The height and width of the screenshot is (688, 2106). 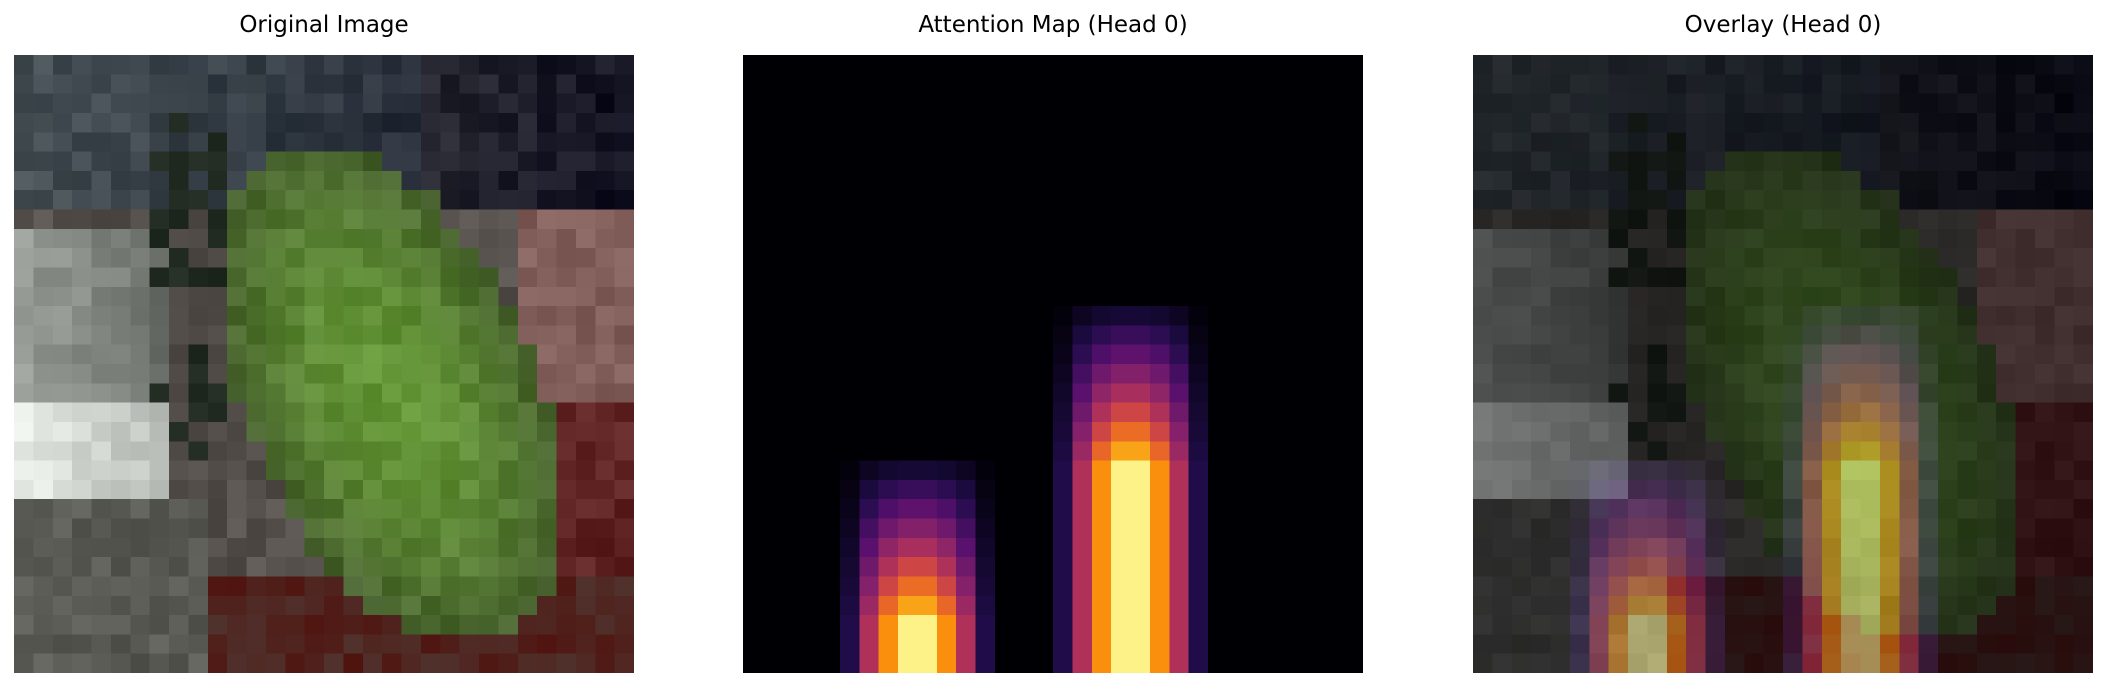 I want to click on panel-title-overlay: Overlay (Head 0), so click(x=1783, y=25).